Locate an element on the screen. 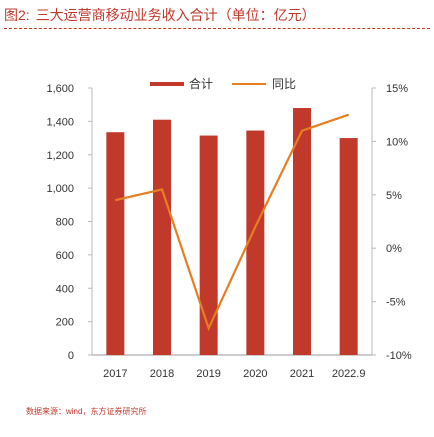  x-axis-tick-label: 2022.9 is located at coordinates (349, 374).